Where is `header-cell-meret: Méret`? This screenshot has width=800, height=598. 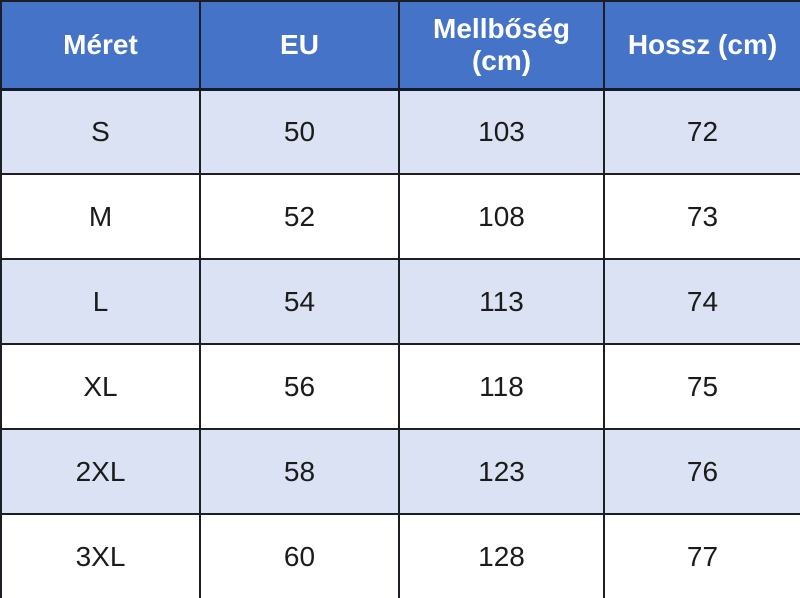 header-cell-meret: Méret is located at coordinates (100, 45).